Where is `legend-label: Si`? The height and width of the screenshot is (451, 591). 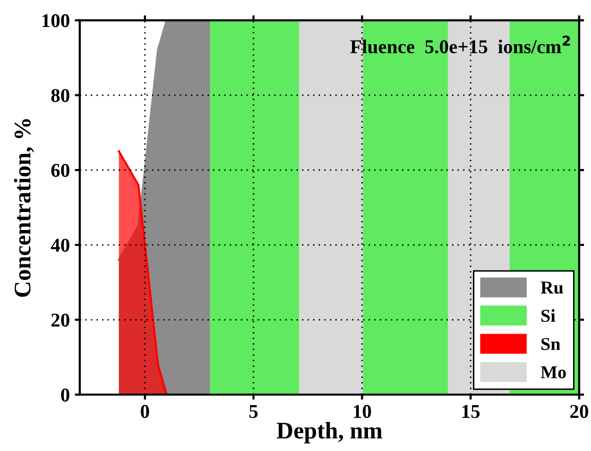
legend-label: Si is located at coordinates (548, 315).